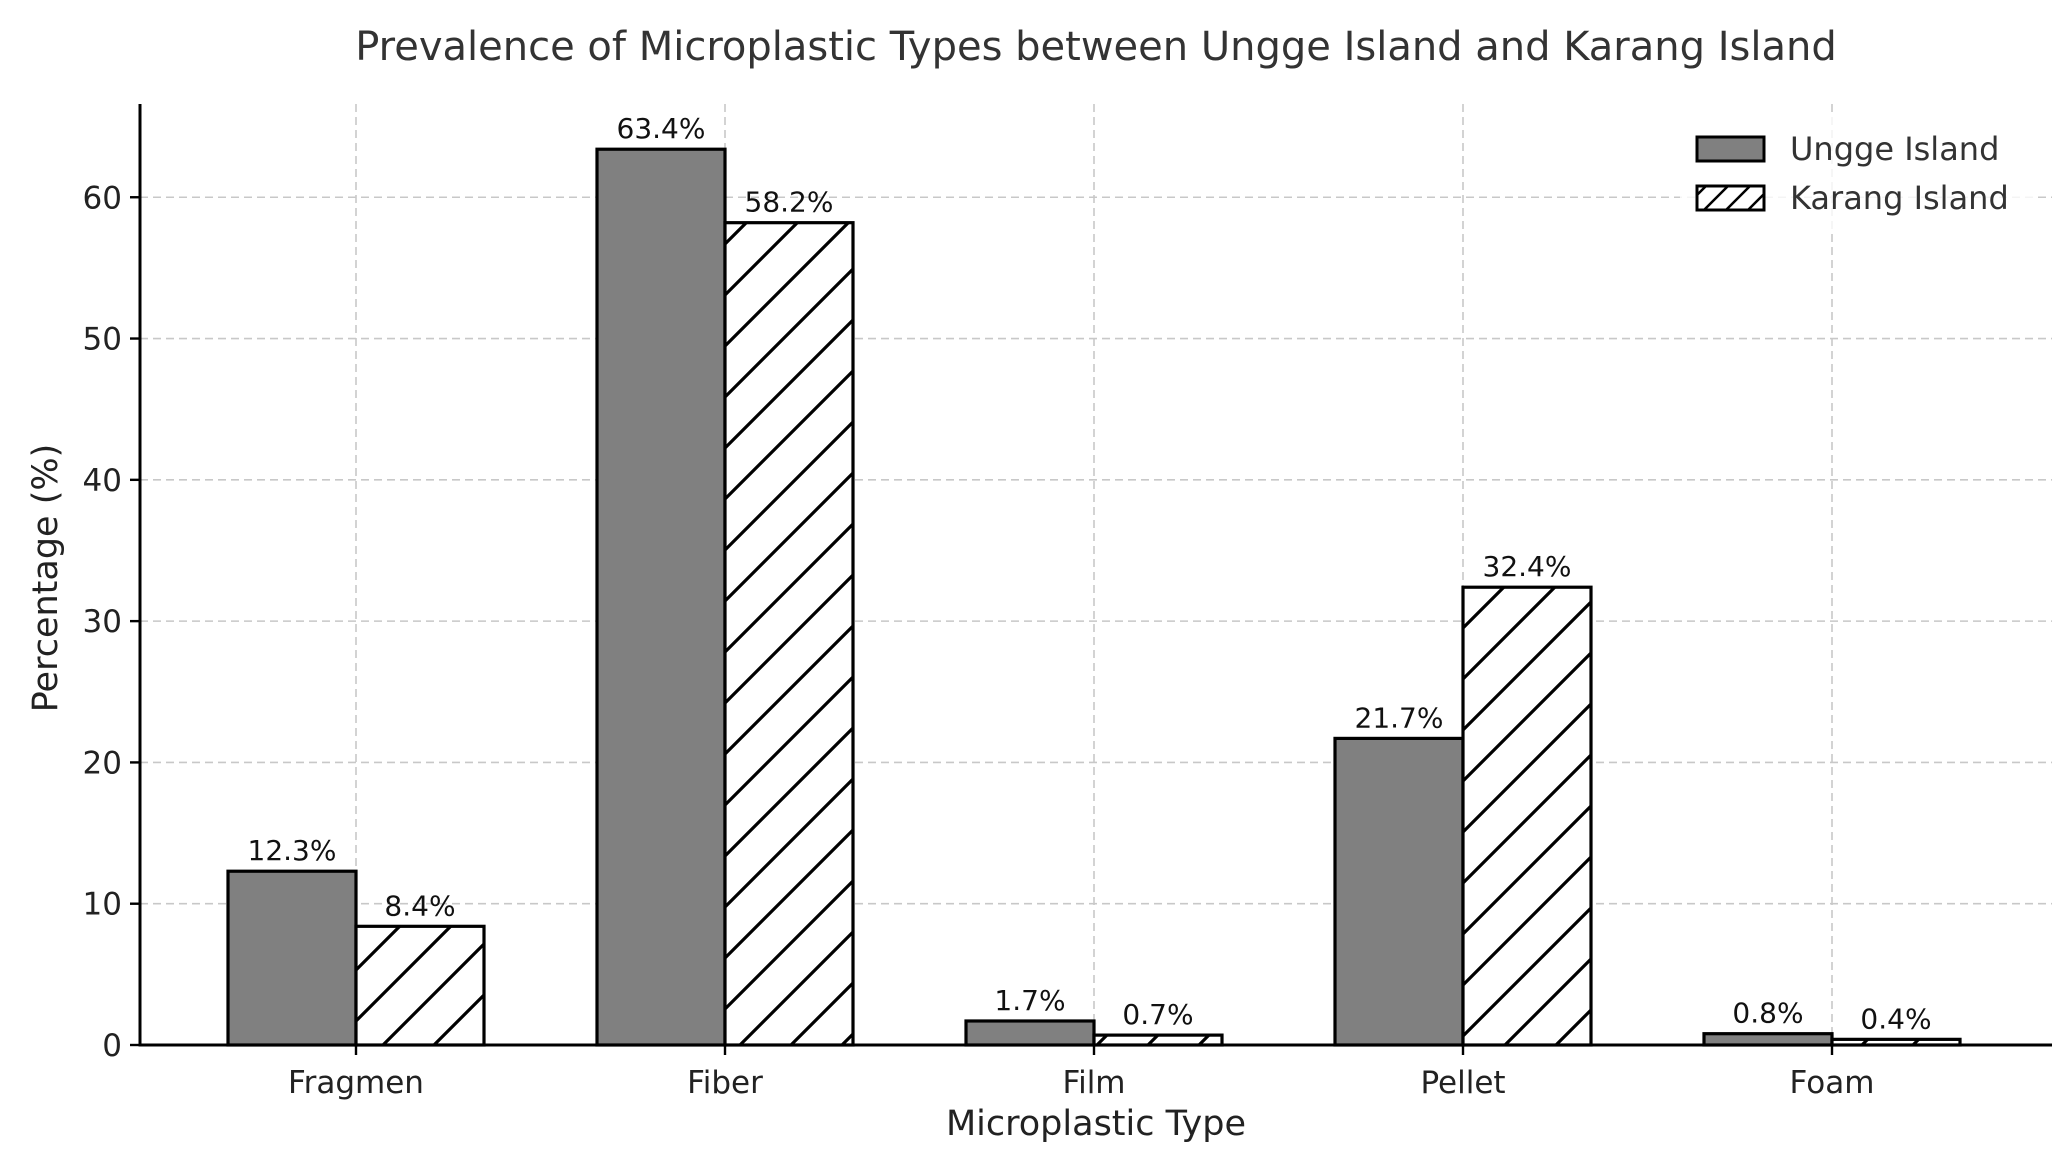 Image resolution: width=2070 pixels, height=1174 pixels. What do you see at coordinates (1767, 1013) in the screenshot?
I see `data-label: 0.8%` at bounding box center [1767, 1013].